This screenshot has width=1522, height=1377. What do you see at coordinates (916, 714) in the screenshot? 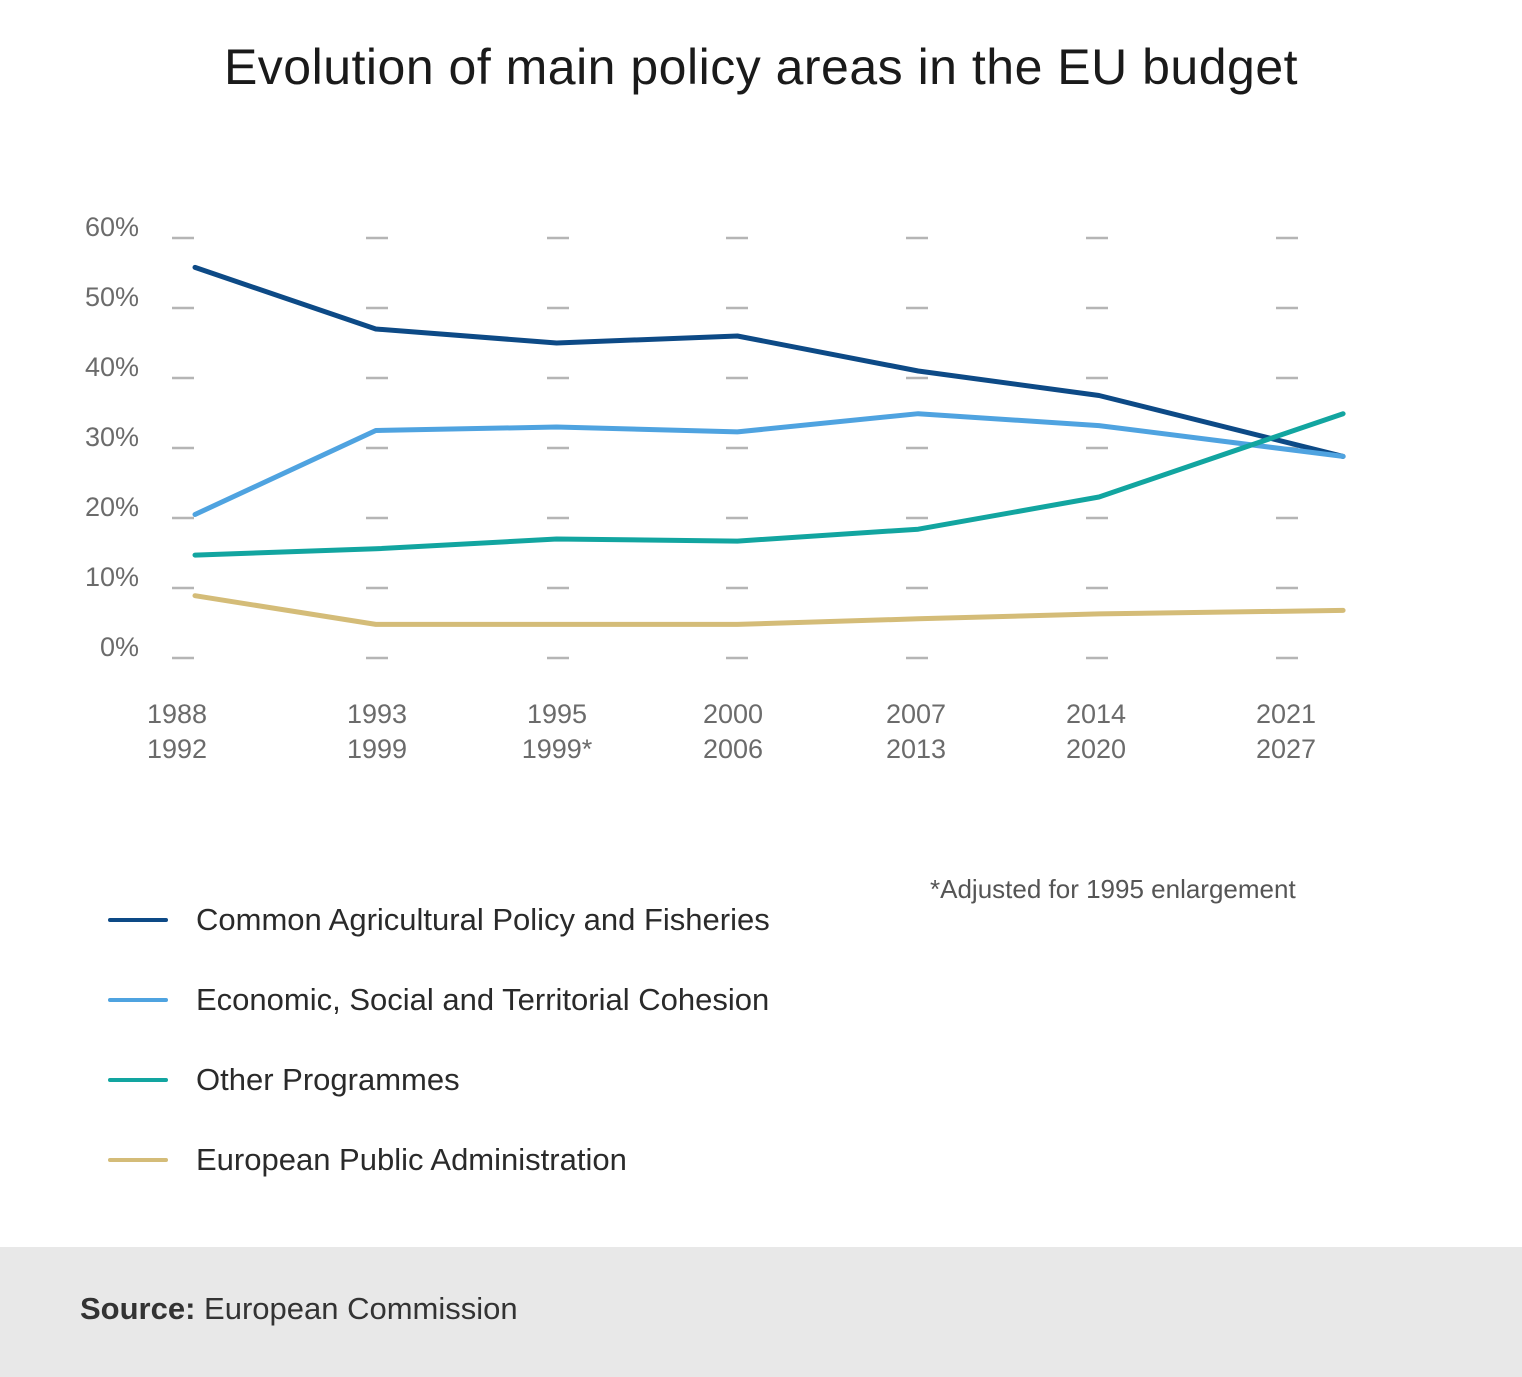
I see `x-tick-label: 2007` at bounding box center [916, 714].